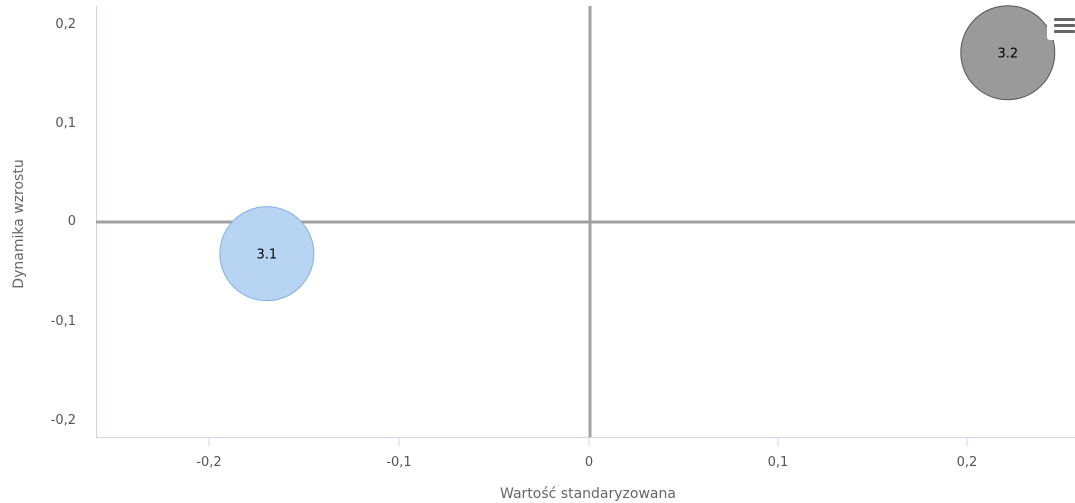 The height and width of the screenshot is (503, 1075). What do you see at coordinates (588, 494) in the screenshot?
I see `x-axis-title: Wartość standaryzowana` at bounding box center [588, 494].